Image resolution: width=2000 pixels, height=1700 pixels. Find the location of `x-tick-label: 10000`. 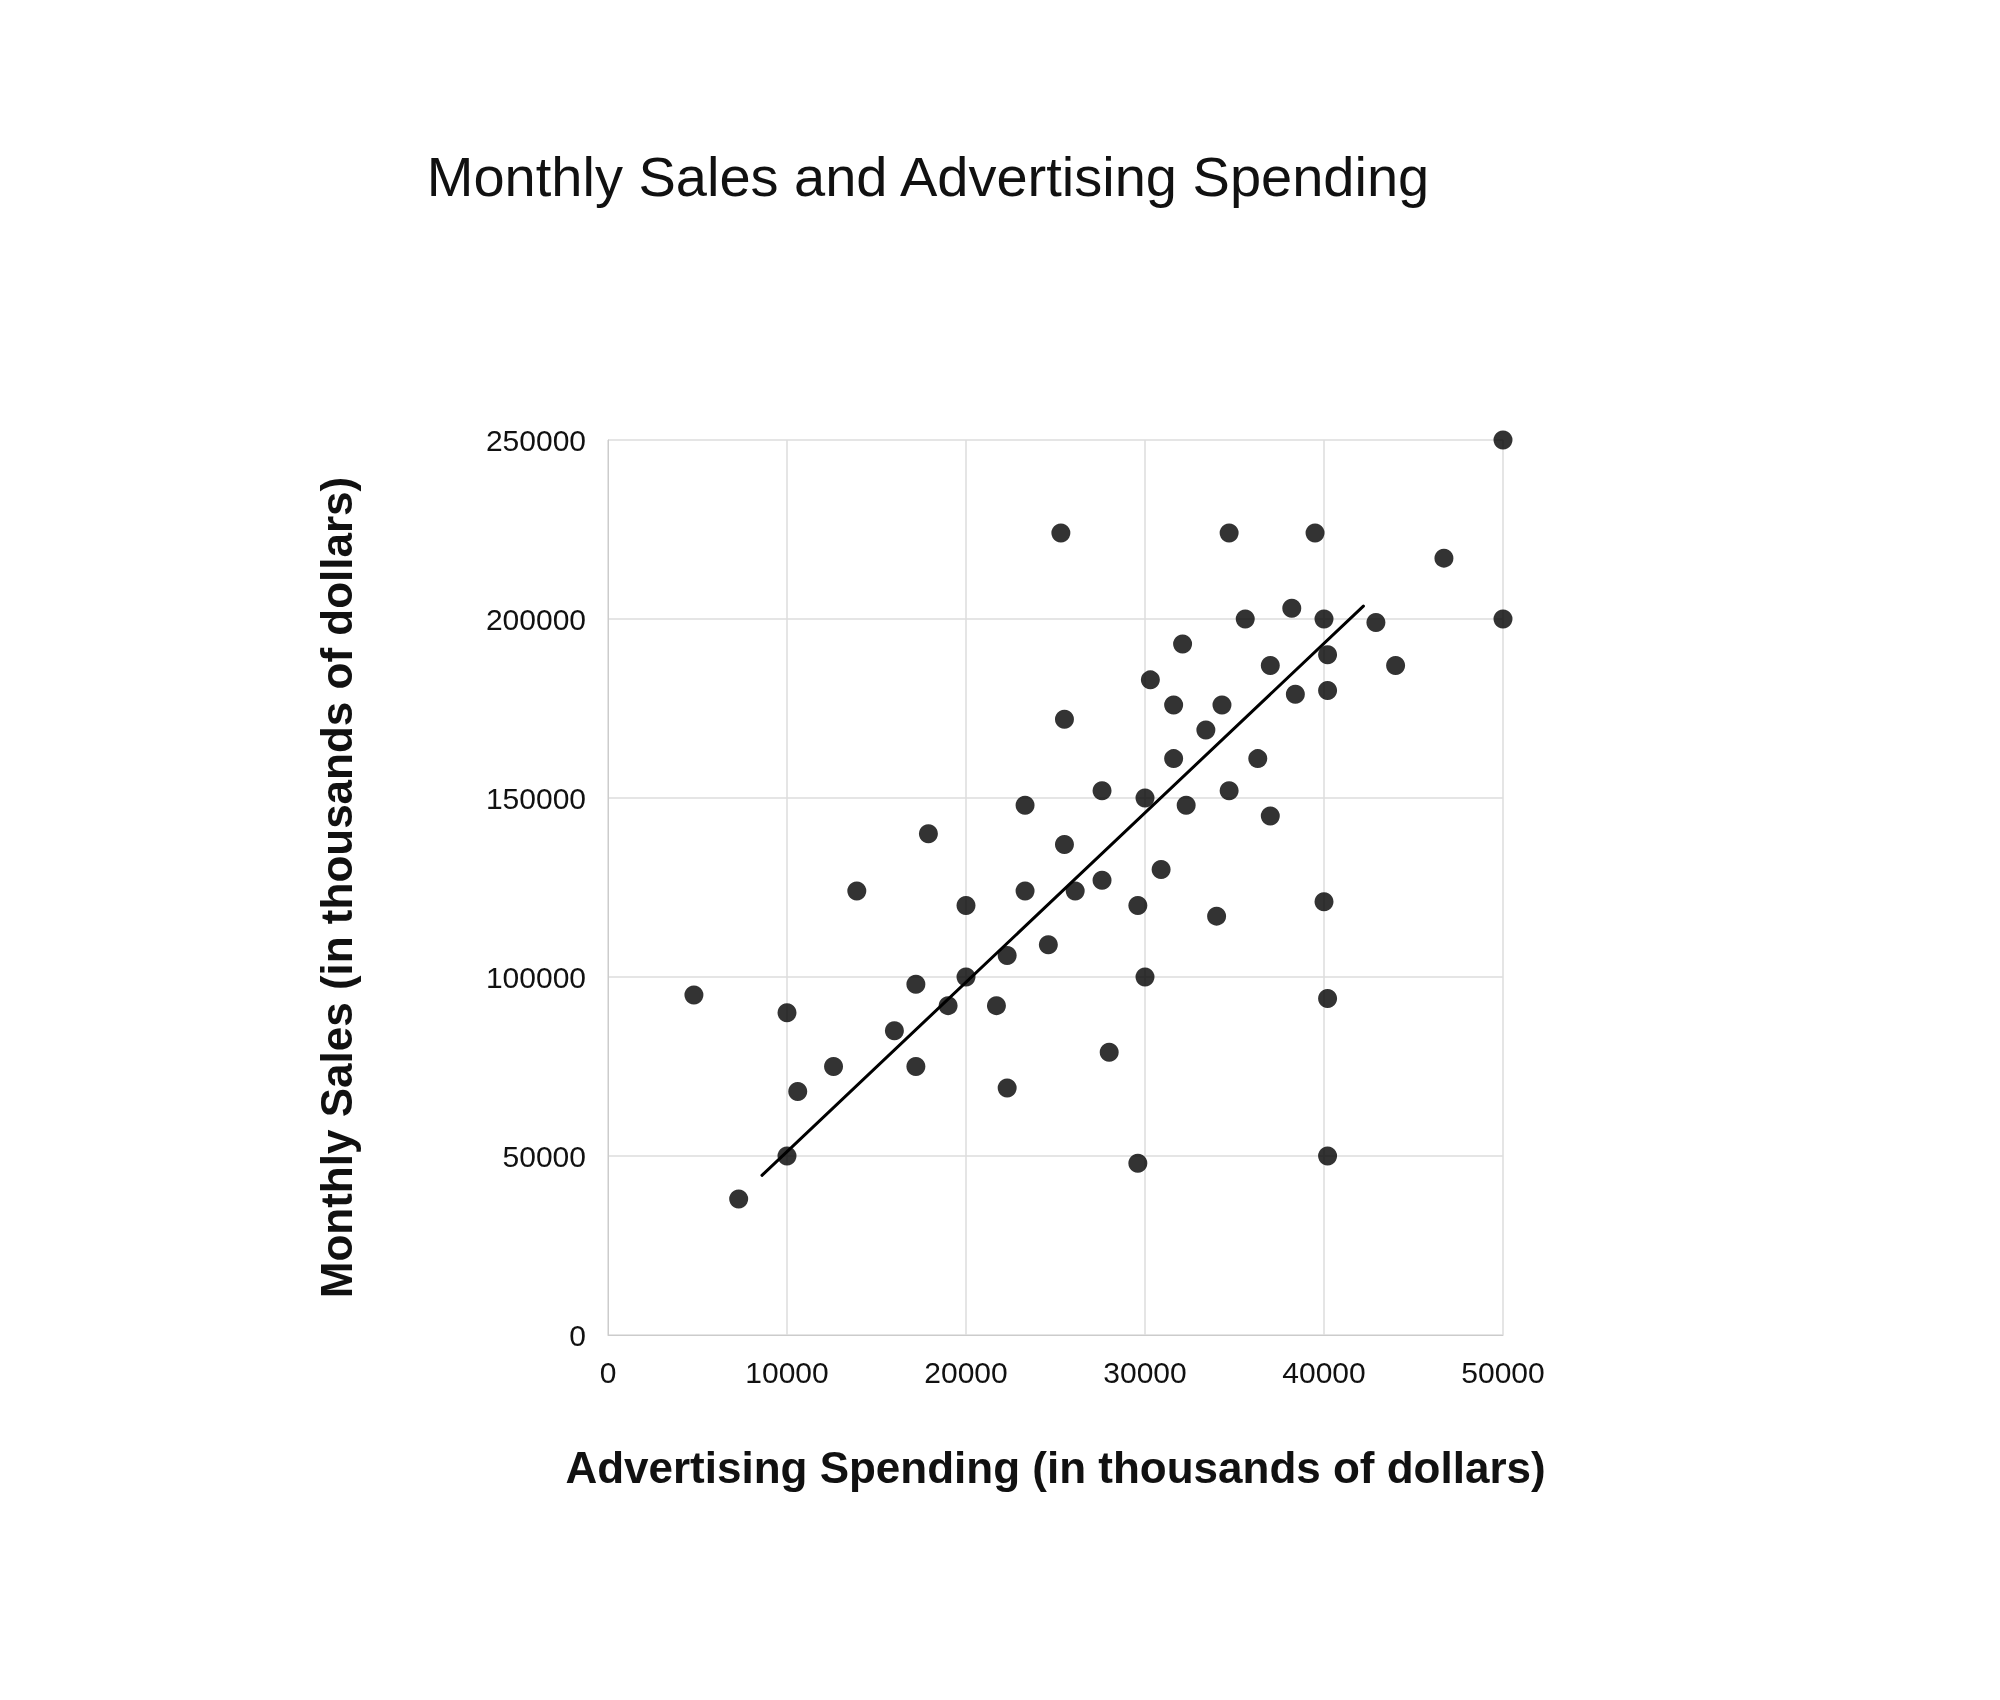

x-tick-label: 10000 is located at coordinates (787, 1372).